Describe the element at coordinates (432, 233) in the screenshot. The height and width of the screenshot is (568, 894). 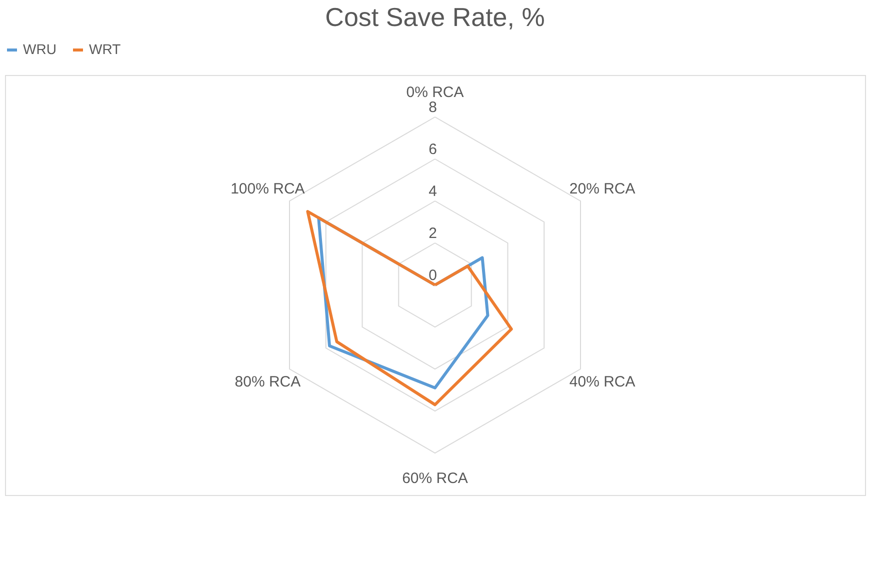
I see `y-tick-label: 2` at that location.